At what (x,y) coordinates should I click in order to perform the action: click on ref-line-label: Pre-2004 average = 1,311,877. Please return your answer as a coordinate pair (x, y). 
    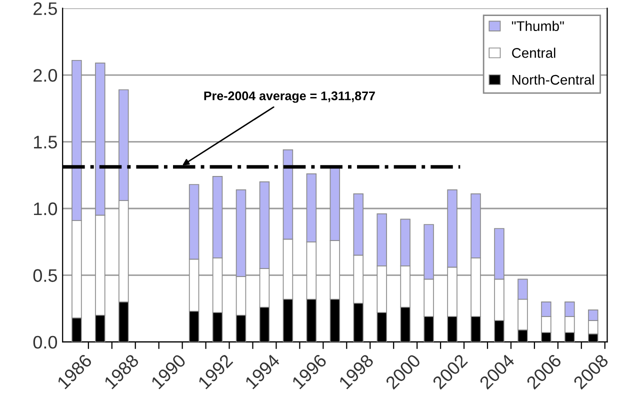
    Looking at the image, I should click on (289, 97).